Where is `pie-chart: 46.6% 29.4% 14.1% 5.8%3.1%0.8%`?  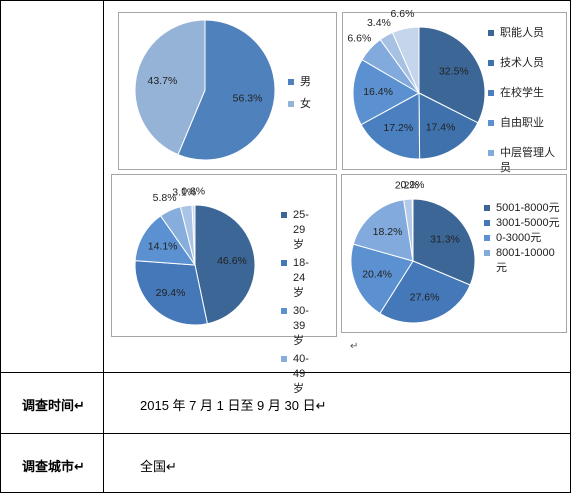
pie-chart: 46.6% 29.4% 14.1% 5.8%3.1%0.8% is located at coordinates (195, 256).